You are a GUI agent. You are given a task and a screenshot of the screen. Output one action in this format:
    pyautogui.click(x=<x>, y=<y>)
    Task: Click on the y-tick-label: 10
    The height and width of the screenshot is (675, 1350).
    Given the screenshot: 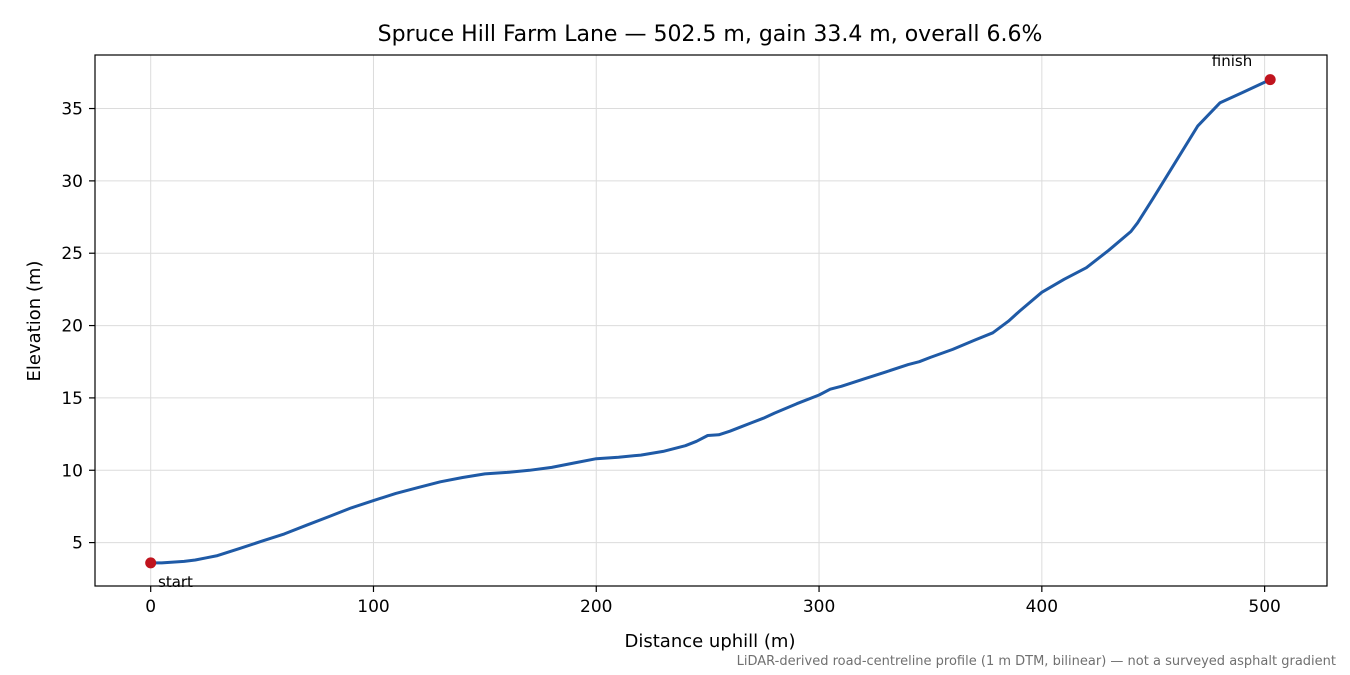 What is the action you would take?
    pyautogui.click(x=72, y=471)
    